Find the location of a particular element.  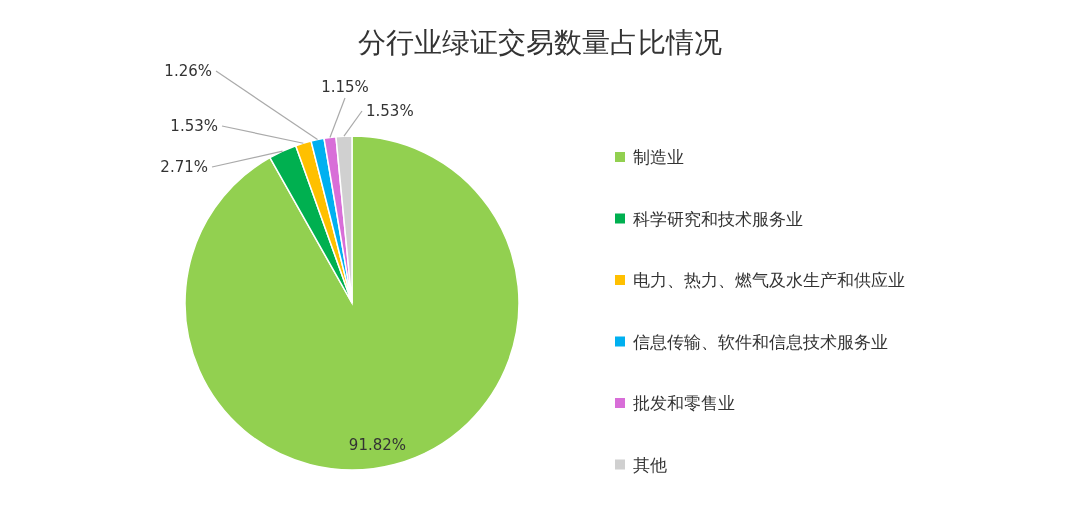

legend-label: 制造业 is located at coordinates (658, 157).